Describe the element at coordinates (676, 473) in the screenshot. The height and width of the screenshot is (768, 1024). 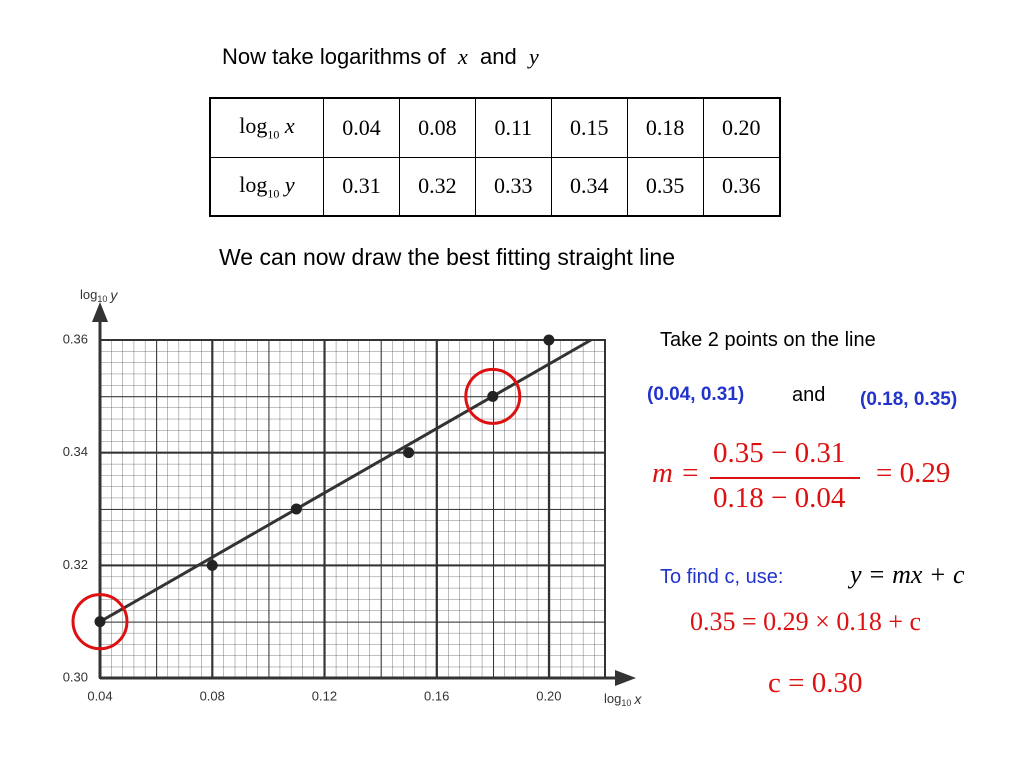
I see `gradient-lhs: m =` at that location.